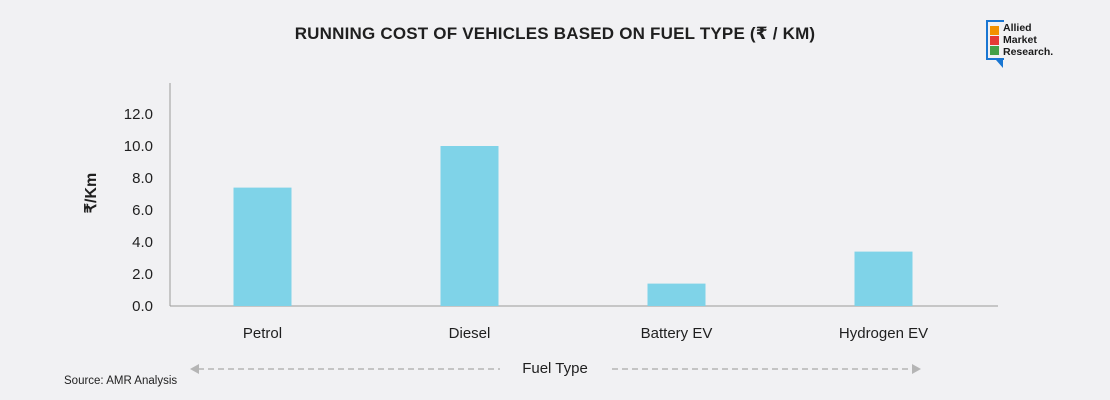 This screenshot has height=400, width=1110. I want to click on x-tick-label: Diesel, so click(470, 333).